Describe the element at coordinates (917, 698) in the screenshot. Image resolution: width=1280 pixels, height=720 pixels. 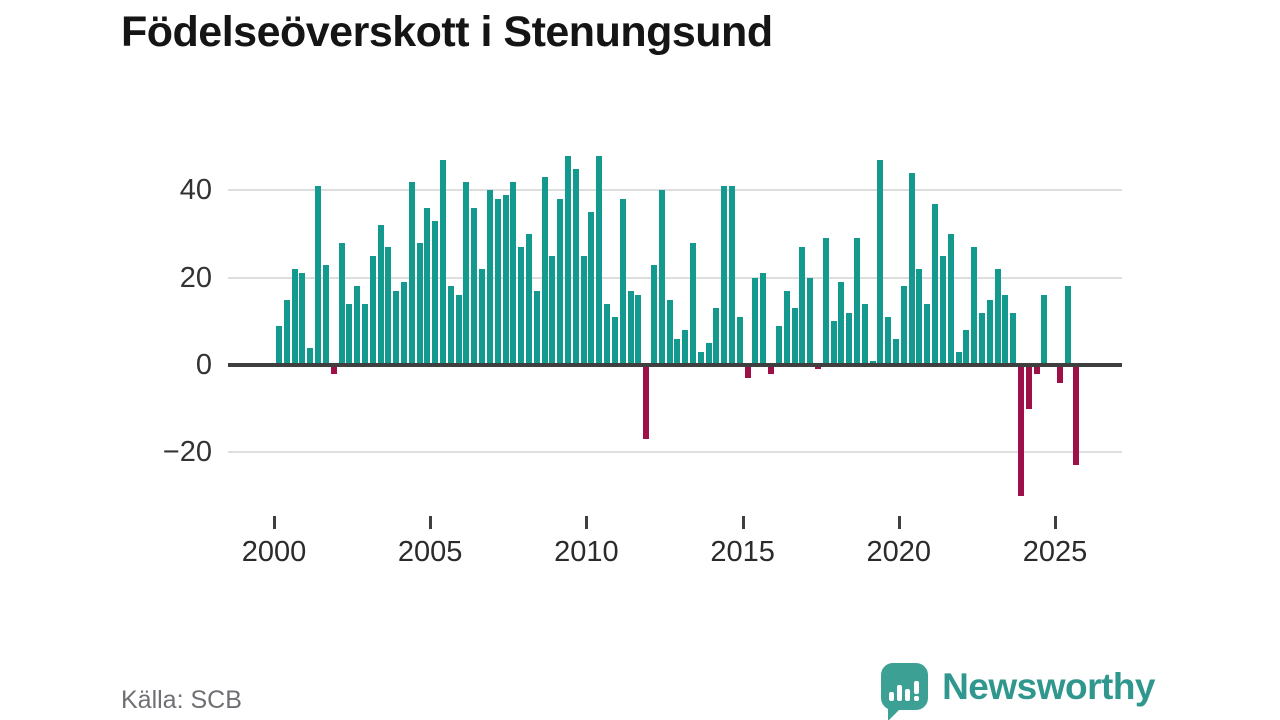
I see `exclamation-dot` at that location.